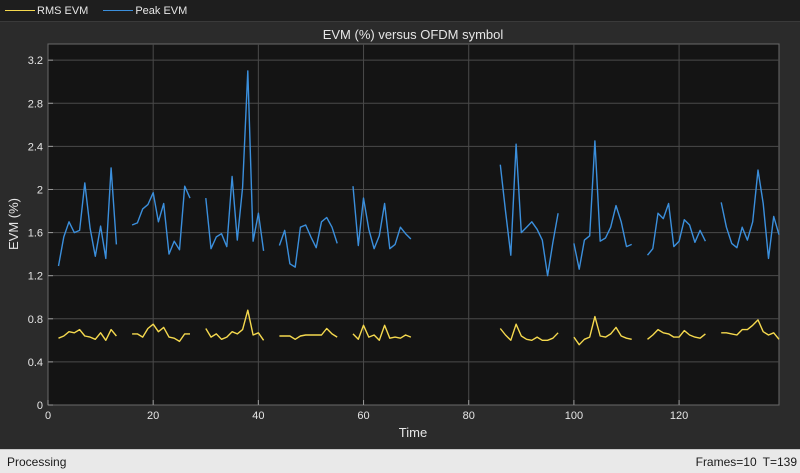 This screenshot has width=800, height=473. Describe the element at coordinates (40, 190) in the screenshot. I see `y-tick-label: 2` at that location.